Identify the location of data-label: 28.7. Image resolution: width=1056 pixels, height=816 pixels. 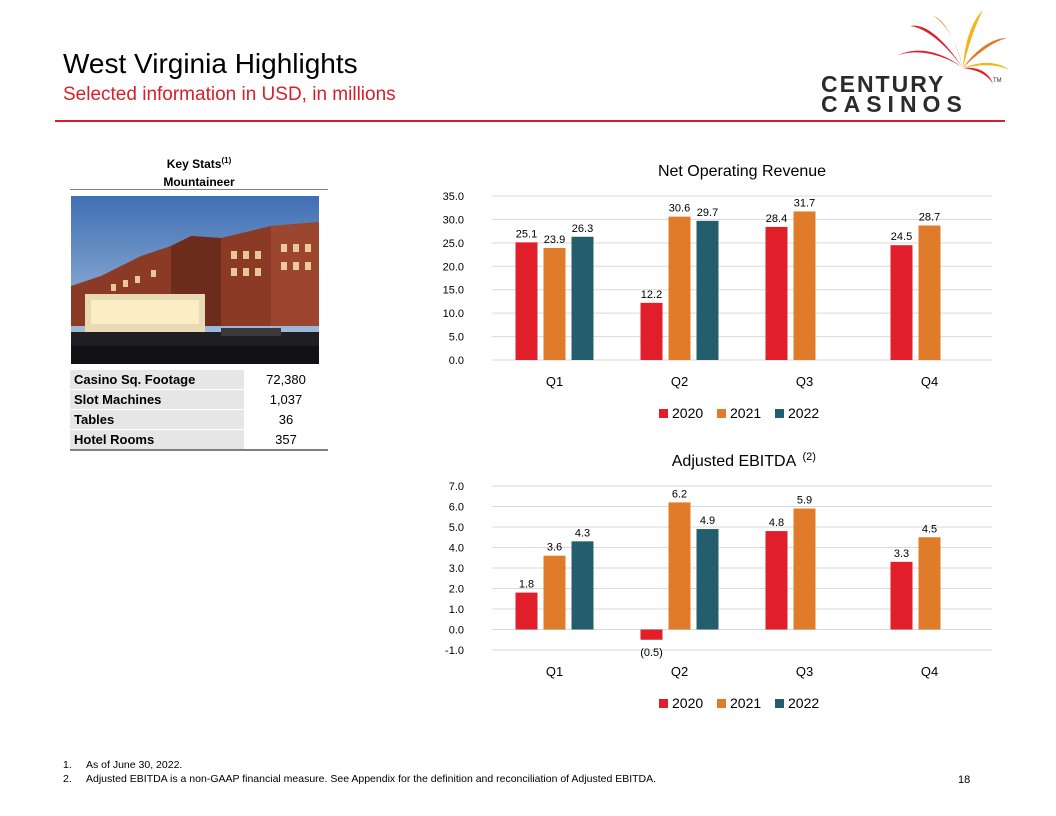
(929, 218).